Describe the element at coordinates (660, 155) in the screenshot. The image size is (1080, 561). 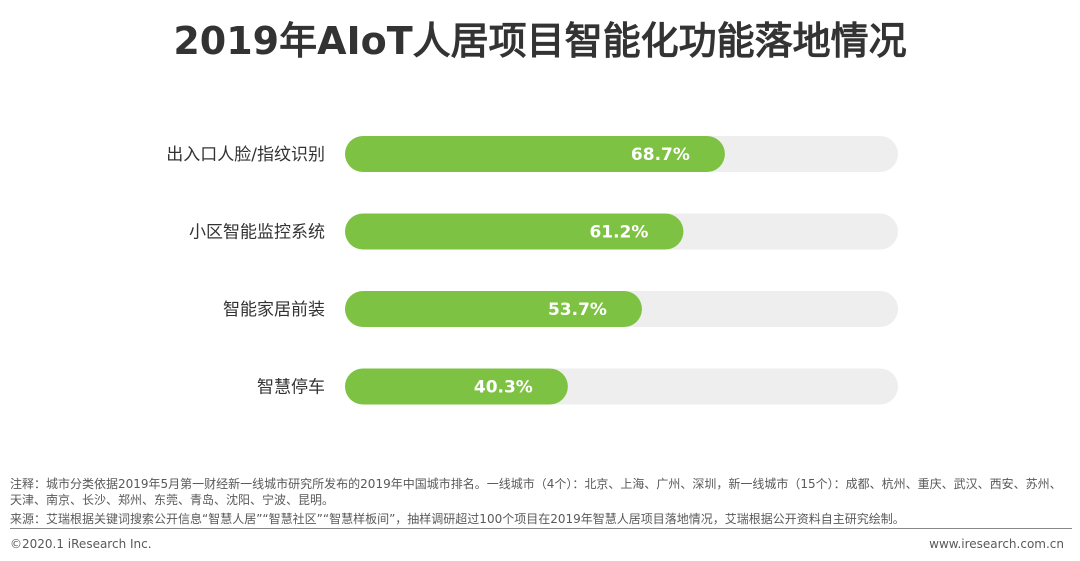
I see `data-label: 68.7%` at that location.